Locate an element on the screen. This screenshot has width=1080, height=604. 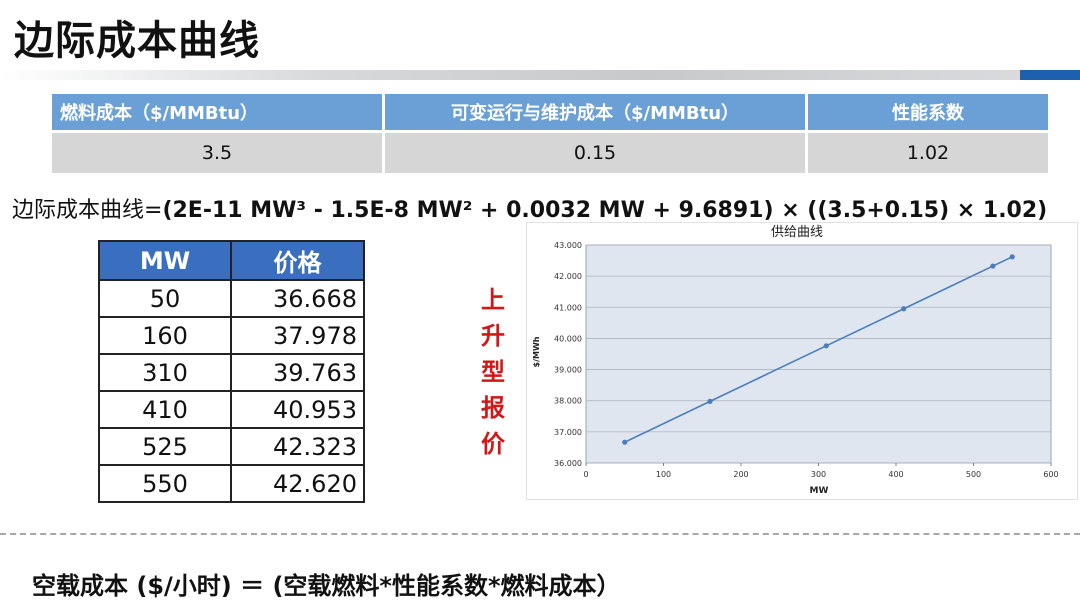
rising-bid-label: 上 升 型 报 价 is located at coordinates (493, 372).